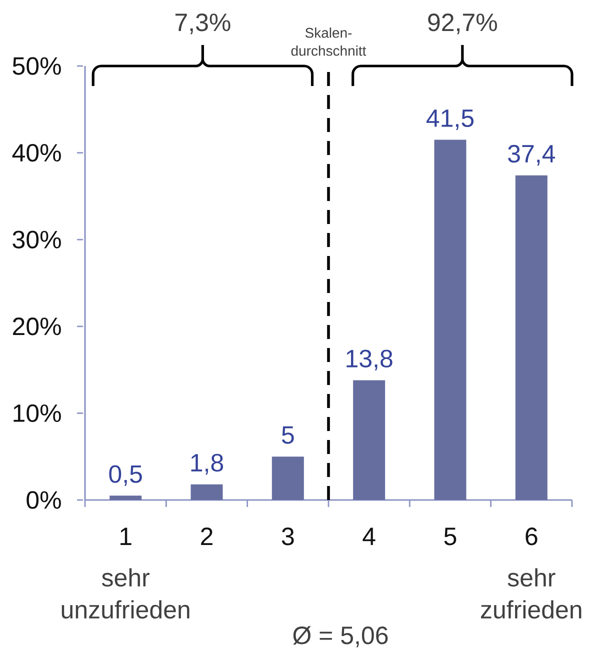  Describe the element at coordinates (532, 537) in the screenshot. I see `x-tick-label: 6` at that location.